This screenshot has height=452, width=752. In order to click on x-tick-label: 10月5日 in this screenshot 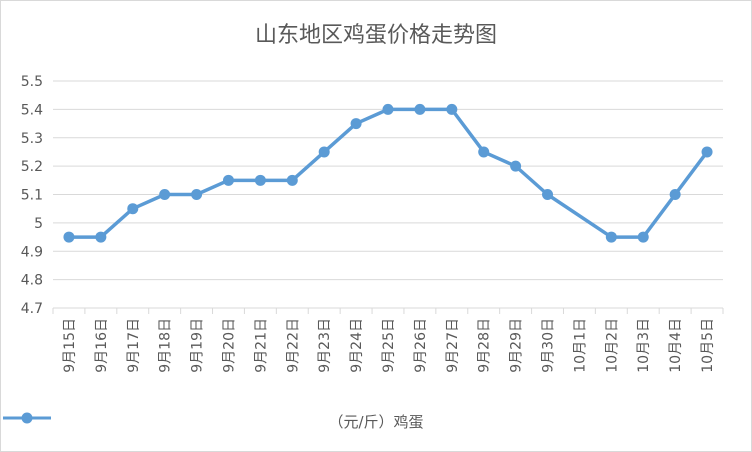, I will do `click(708, 345)`.